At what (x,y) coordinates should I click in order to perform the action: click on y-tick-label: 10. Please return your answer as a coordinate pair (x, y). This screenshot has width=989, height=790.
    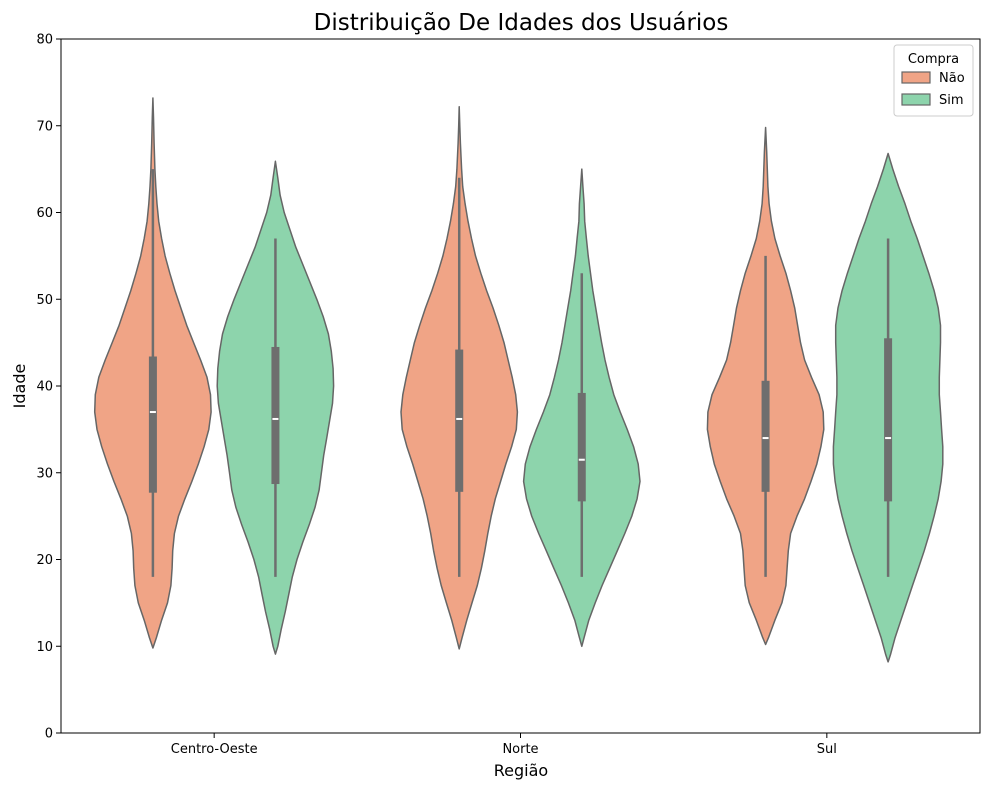
    Looking at the image, I should click on (44, 647).